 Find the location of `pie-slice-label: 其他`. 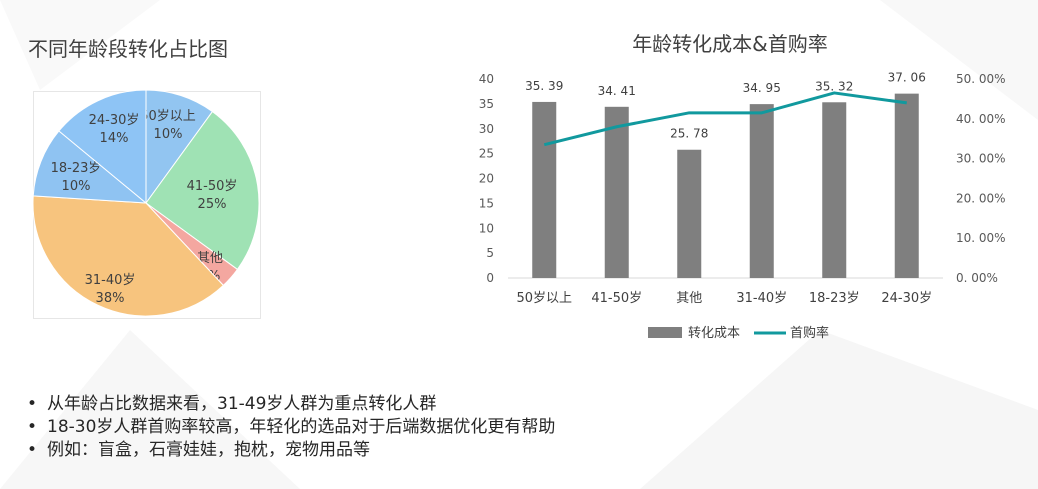

pie-slice-label: 其他 is located at coordinates (210, 258).